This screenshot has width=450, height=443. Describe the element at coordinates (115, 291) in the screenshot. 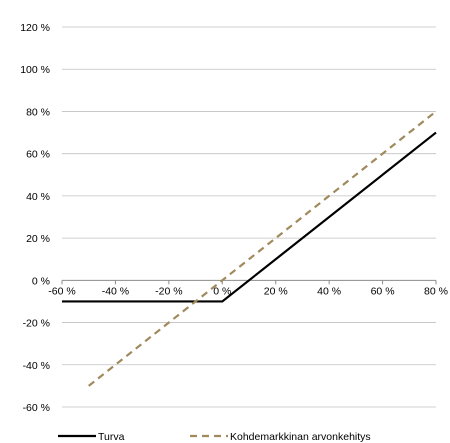

I see `x-tick-label: -40 %` at that location.